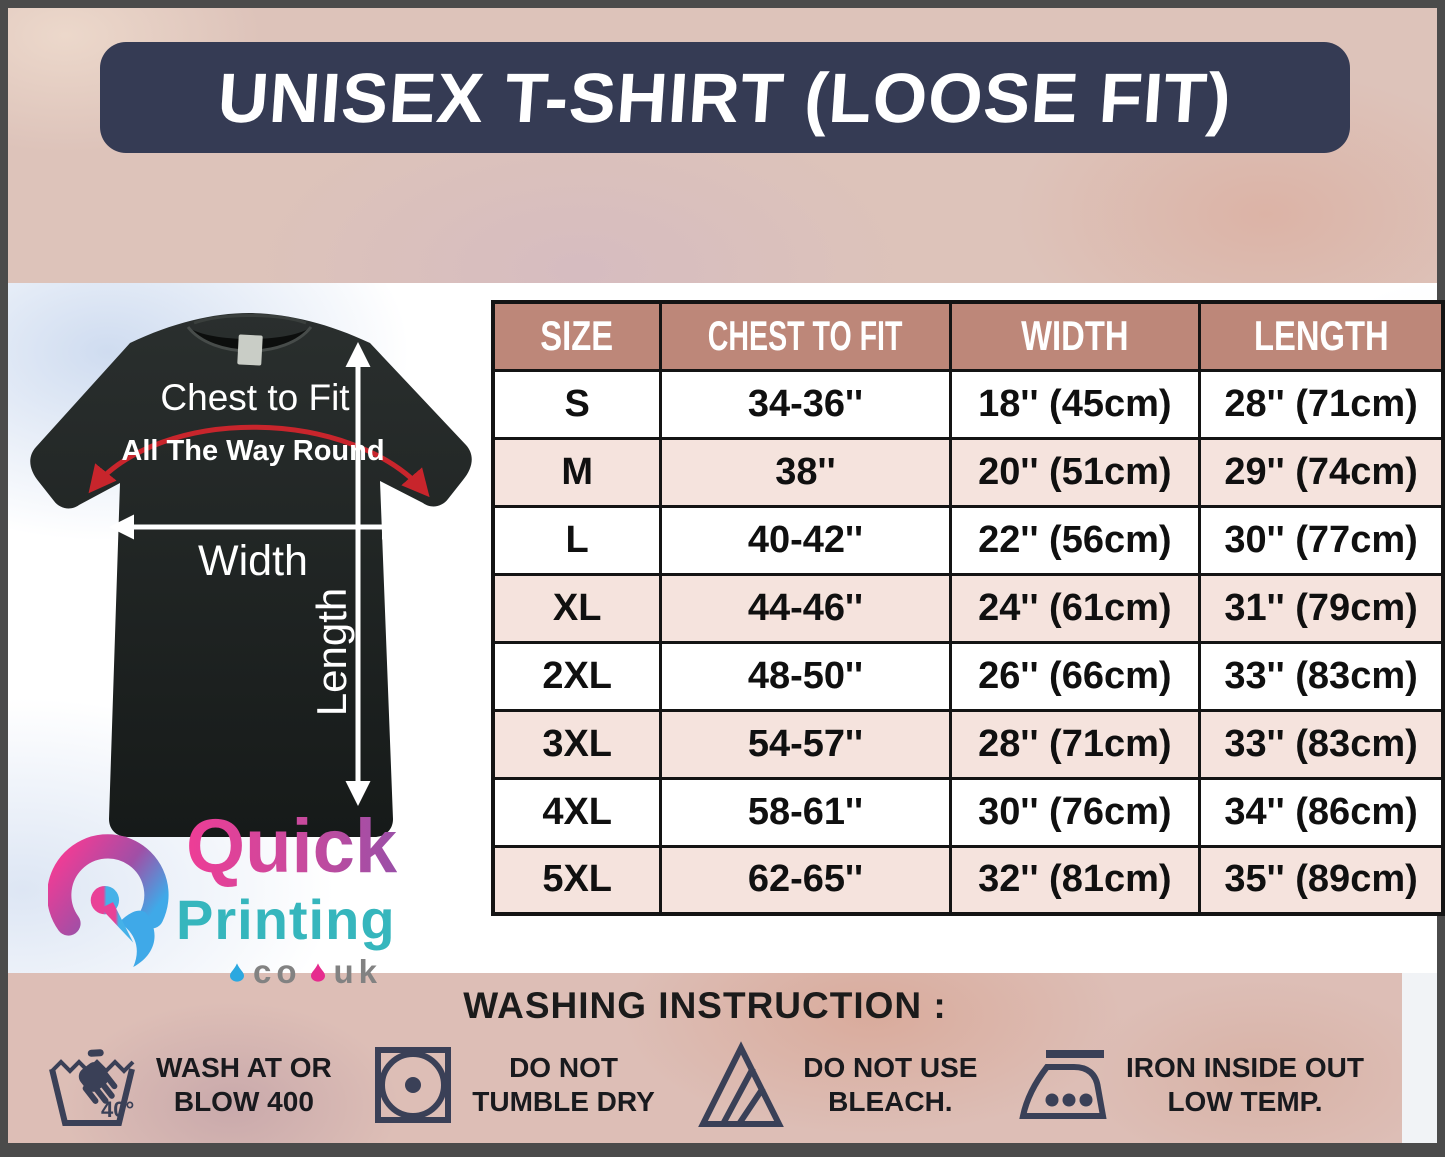  Describe the element at coordinates (805, 540) in the screenshot. I see `chest-cell: 40-42''` at that location.